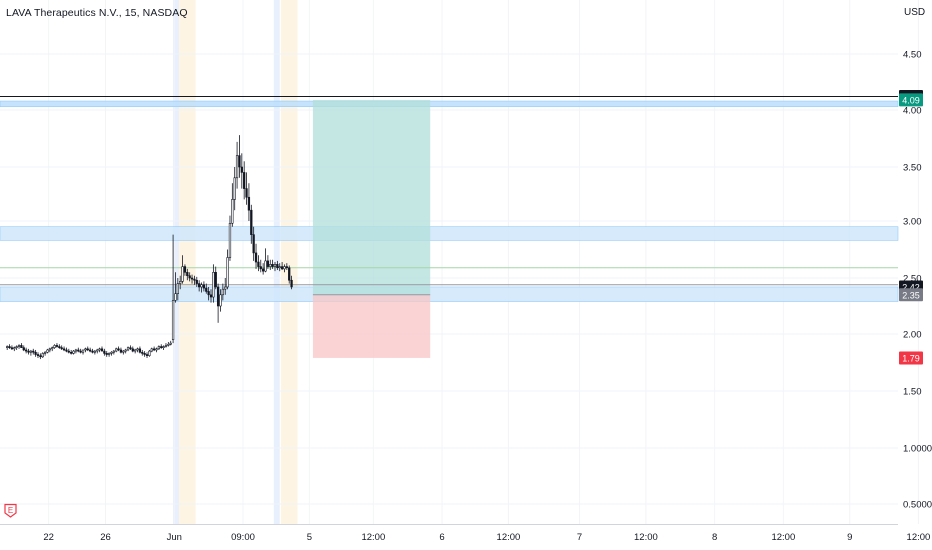 This screenshot has width=932, height=550. What do you see at coordinates (917, 449) in the screenshot?
I see `y-tick-label: 1.0000` at bounding box center [917, 449].